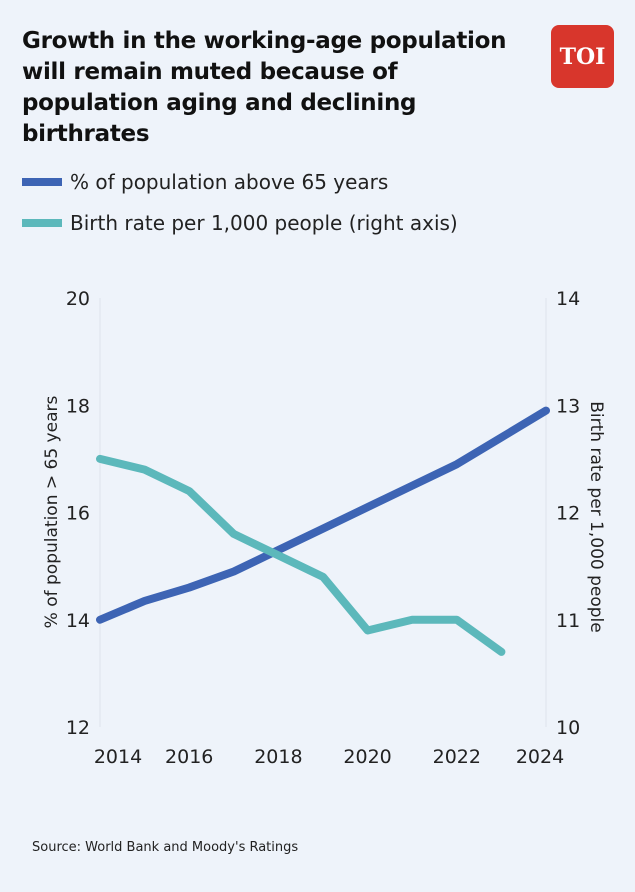 This screenshot has height=892, width=635. I want to click on legend-item-series1: % of population above 65 years, so click(205, 182).